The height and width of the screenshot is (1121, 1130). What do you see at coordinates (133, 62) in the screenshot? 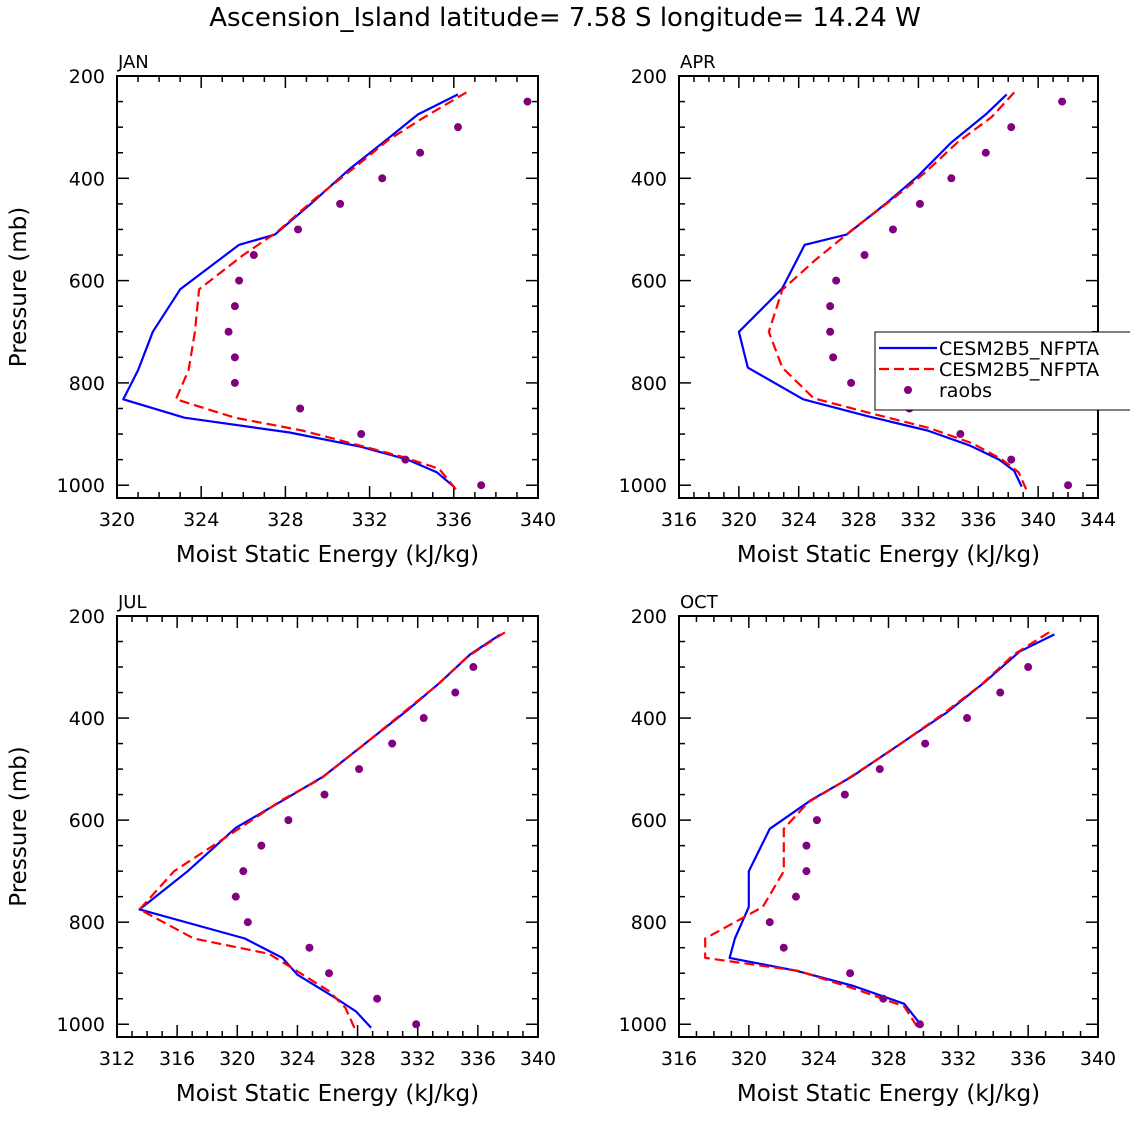
I see `panel-label: JAN` at bounding box center [133, 62].